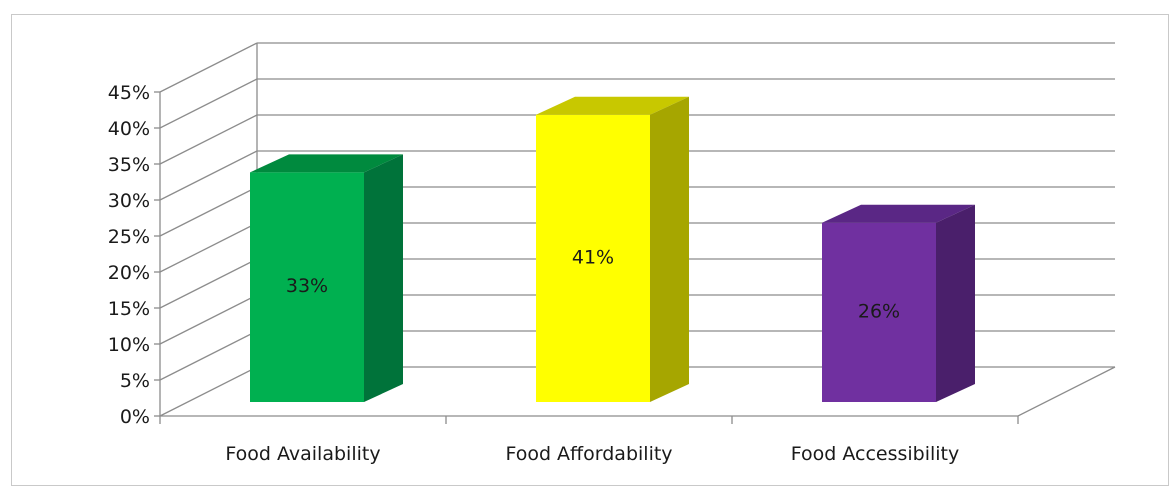 This screenshot has height=487, width=1171. I want to click on x-category-label: Food Affordability, so click(588, 454).